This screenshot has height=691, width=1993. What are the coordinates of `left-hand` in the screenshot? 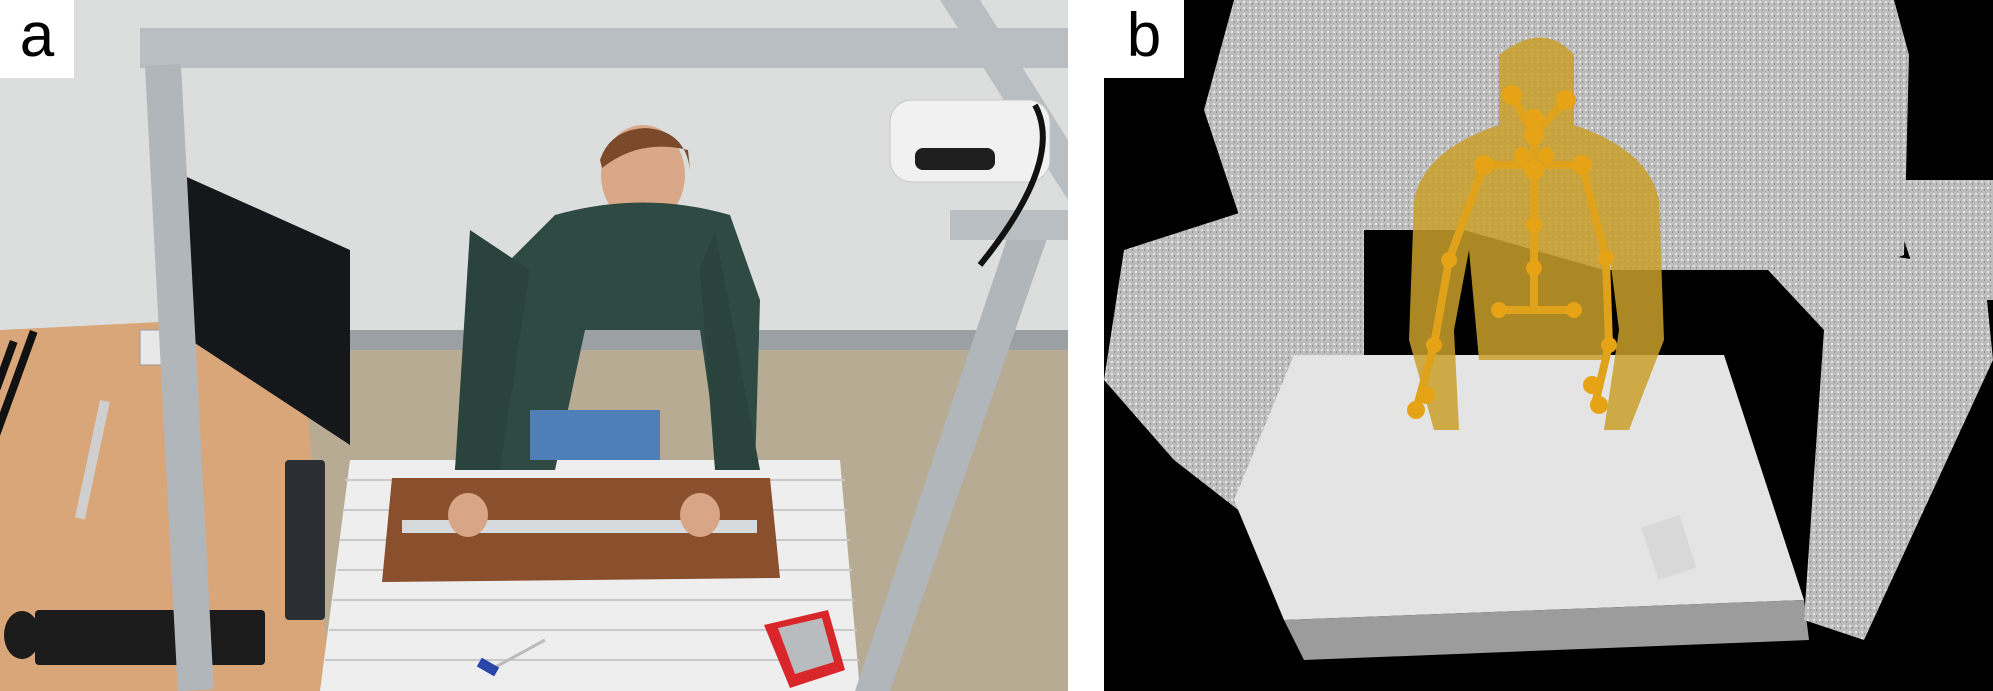 It's located at (468, 515).